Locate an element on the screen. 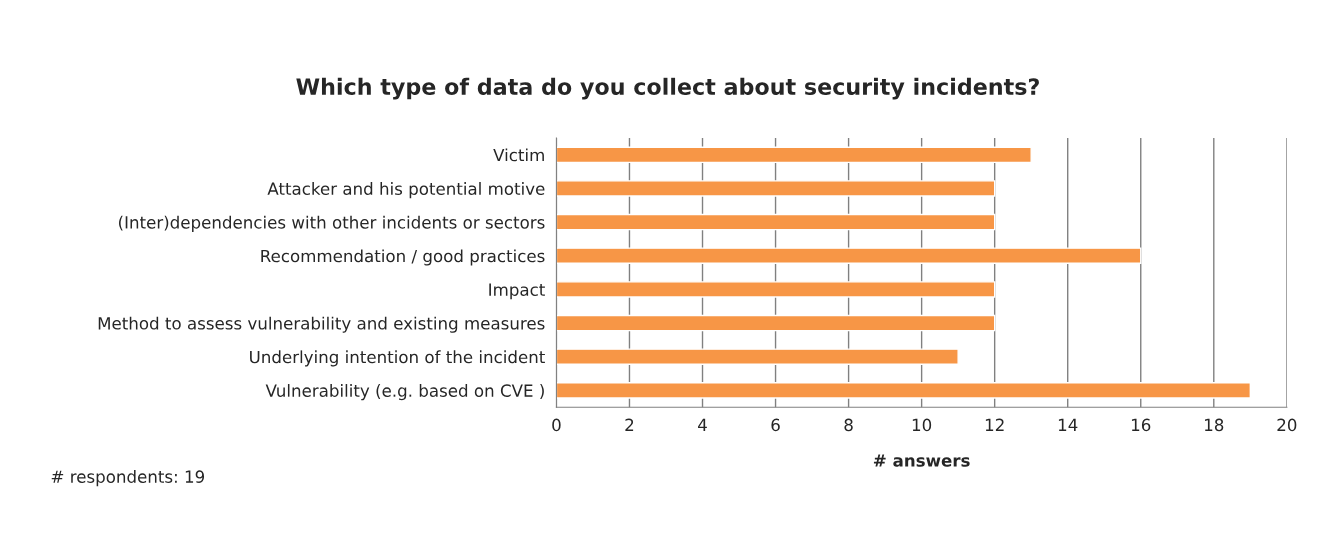 The height and width of the screenshot is (554, 1328). x-tick-label: 16 is located at coordinates (1141, 425).